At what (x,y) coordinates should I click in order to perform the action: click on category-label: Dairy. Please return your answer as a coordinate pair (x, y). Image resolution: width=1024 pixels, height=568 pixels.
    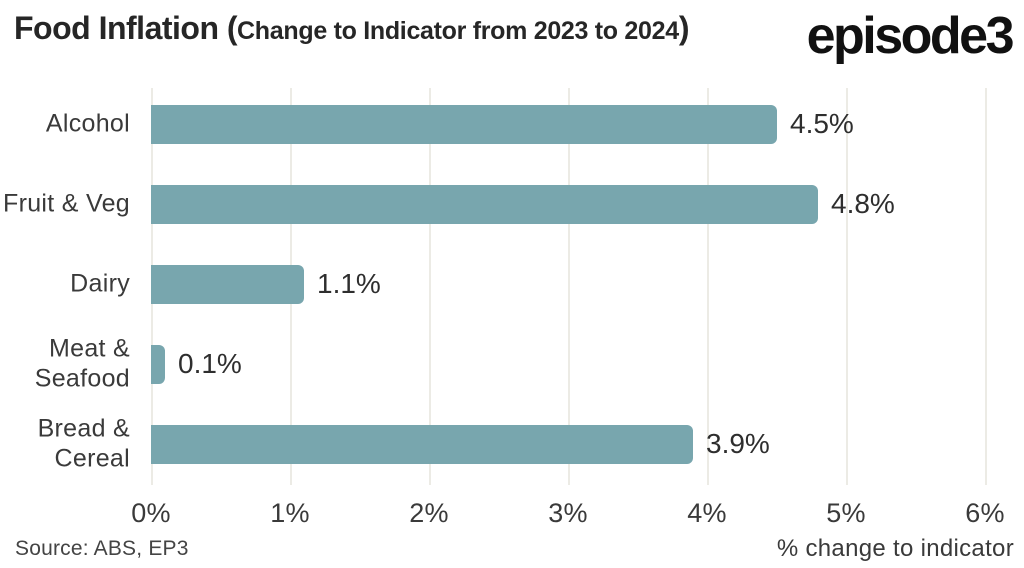
    Looking at the image, I should click on (100, 283).